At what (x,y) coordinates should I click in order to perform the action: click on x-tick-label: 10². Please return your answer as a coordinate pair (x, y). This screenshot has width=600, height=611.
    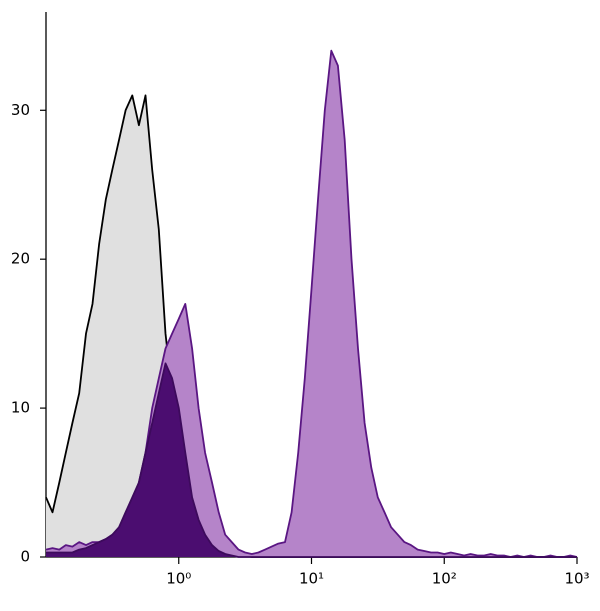
    Looking at the image, I should click on (444, 579).